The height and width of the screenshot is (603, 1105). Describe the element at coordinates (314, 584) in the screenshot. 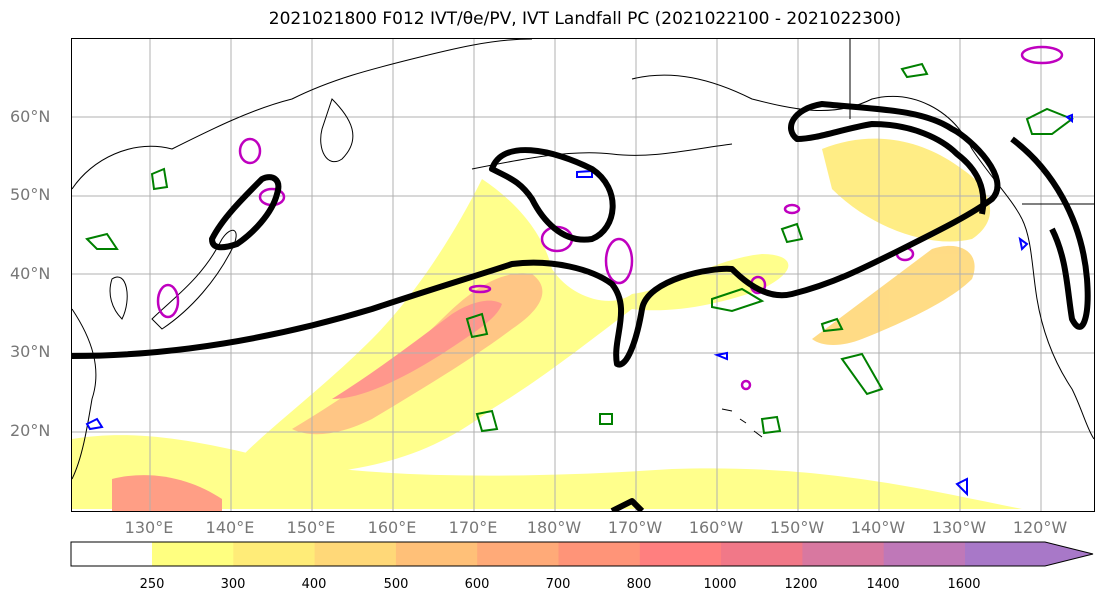

I see `colorbar-tick-label: 400` at that location.